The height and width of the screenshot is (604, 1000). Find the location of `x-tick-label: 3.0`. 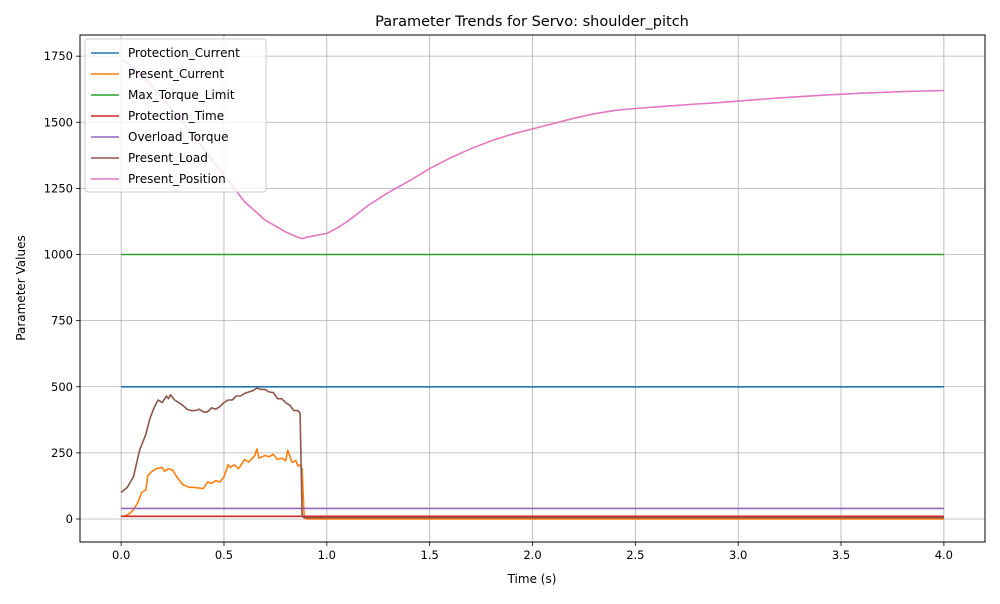

x-tick-label: 3.0 is located at coordinates (738, 555).